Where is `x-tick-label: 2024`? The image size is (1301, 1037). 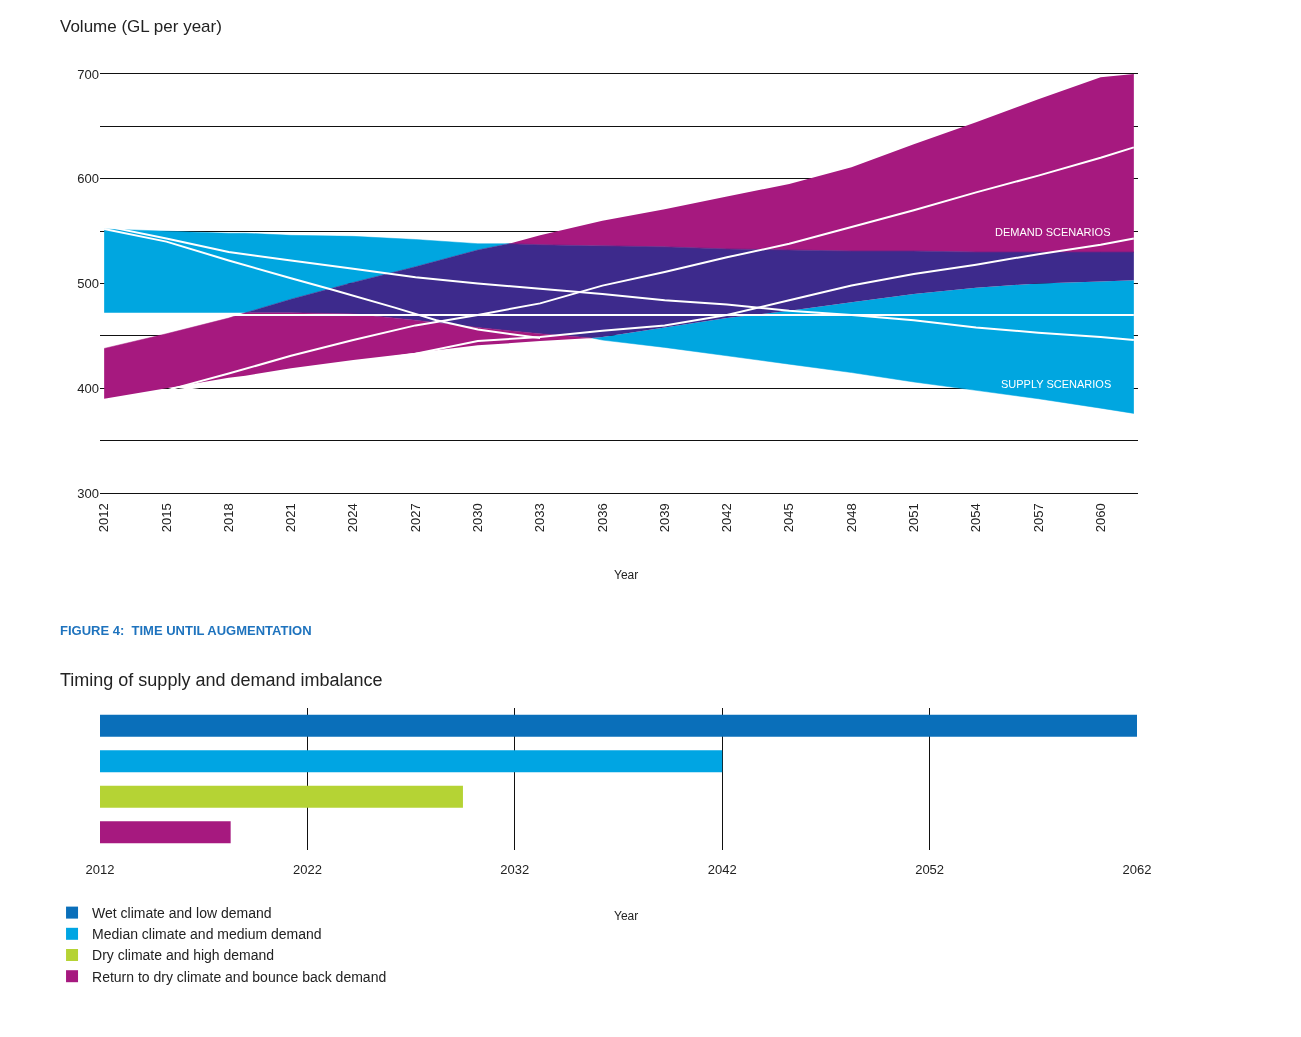 x-tick-label: 2024 is located at coordinates (353, 518).